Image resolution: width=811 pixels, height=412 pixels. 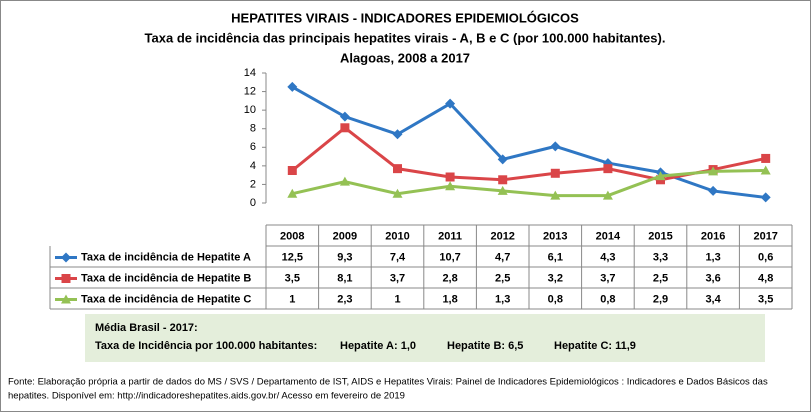 What do you see at coordinates (253, 147) in the screenshot?
I see `y-tick-label: 6` at bounding box center [253, 147].